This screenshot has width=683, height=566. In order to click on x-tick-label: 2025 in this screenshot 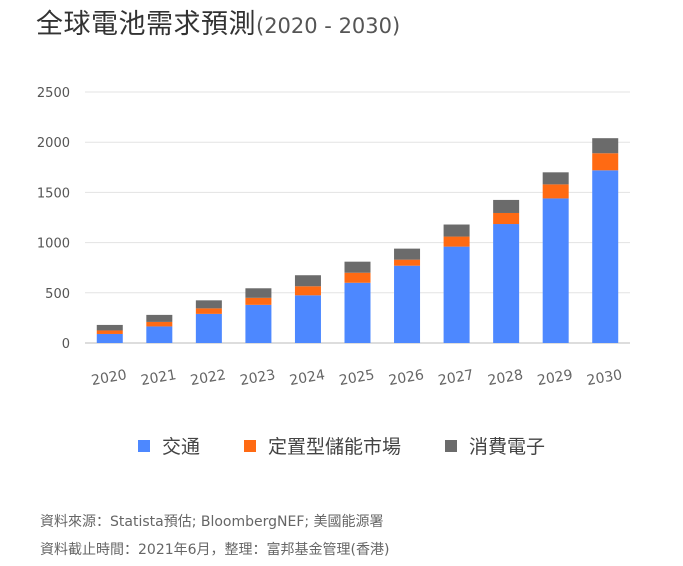, I will do `click(357, 378)`.